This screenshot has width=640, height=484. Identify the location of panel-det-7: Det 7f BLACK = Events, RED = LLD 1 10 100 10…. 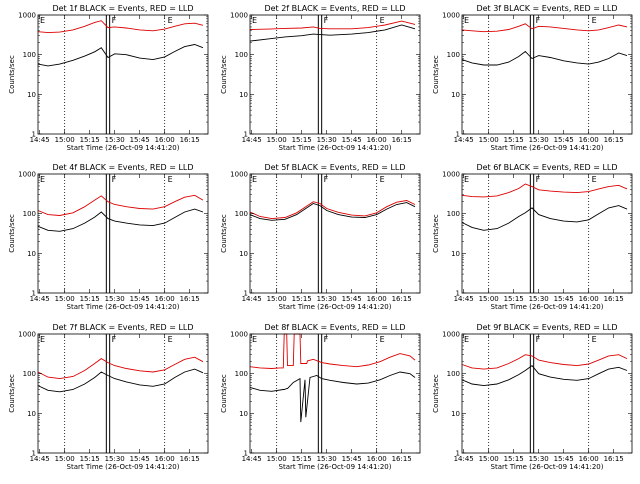
(108, 397).